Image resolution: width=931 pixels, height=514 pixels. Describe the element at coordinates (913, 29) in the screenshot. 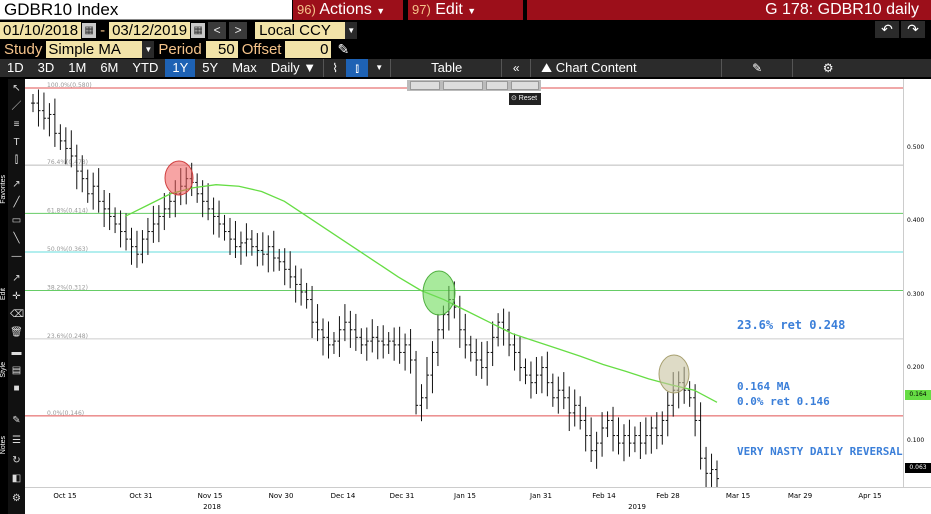

I see `redo-icon: ↷` at that location.